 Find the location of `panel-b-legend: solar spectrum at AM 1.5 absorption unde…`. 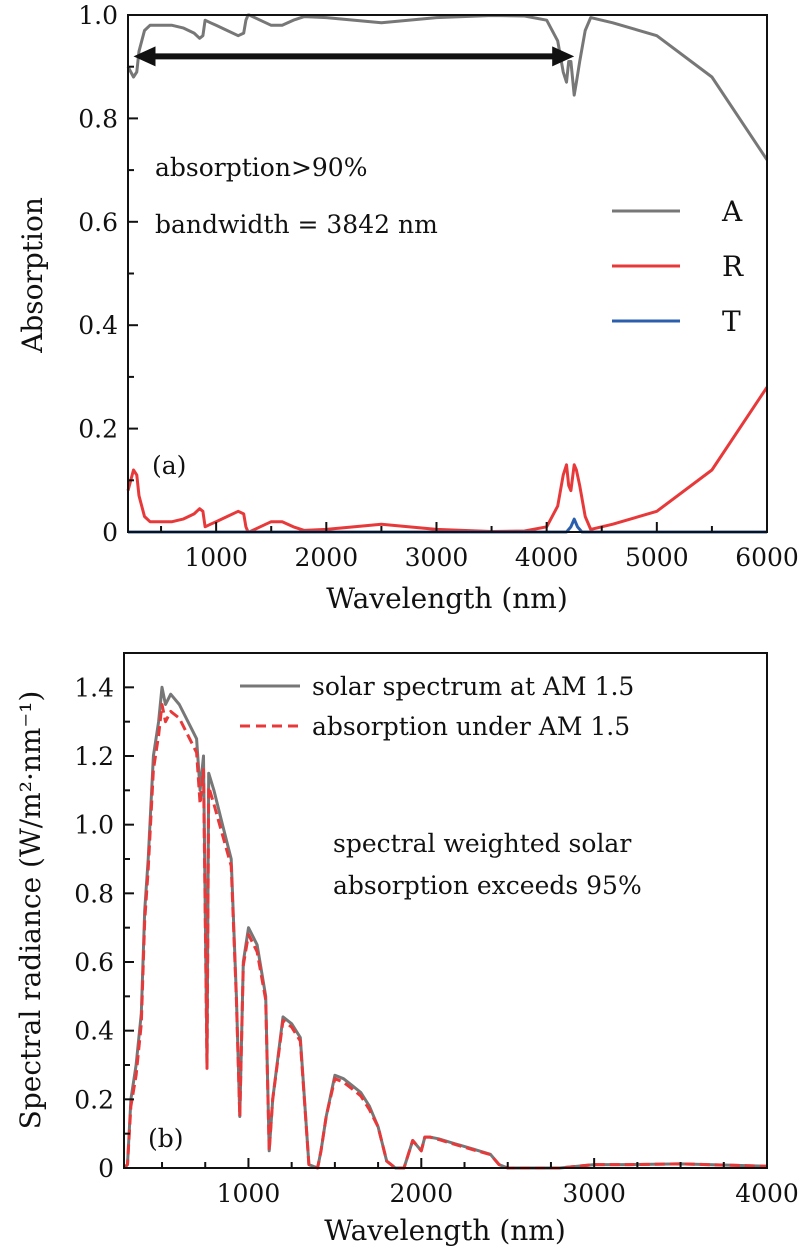

panel-b-legend: solar spectrum at AM 1.5 absorption unde… is located at coordinates (437, 706).